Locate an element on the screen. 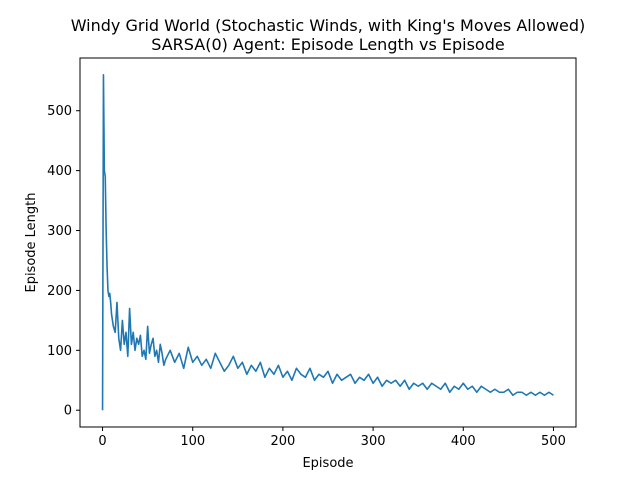 This screenshot has height=480, width=640. y-axis-label: Episode Length is located at coordinates (31, 242).